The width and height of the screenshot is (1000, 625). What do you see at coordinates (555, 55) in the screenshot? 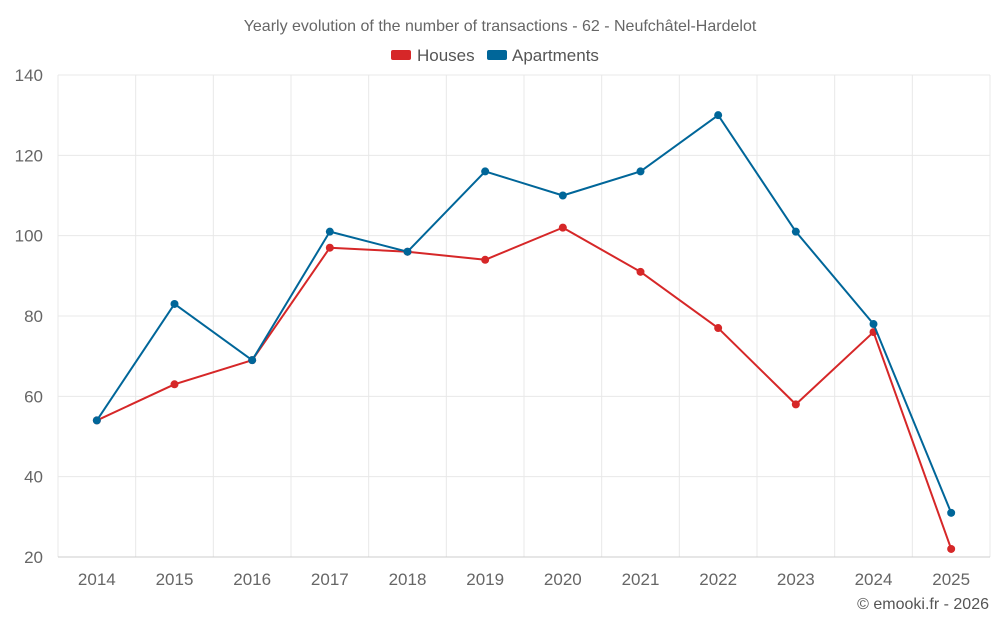
I see `legend-label-apartments: Apartments` at bounding box center [555, 55].